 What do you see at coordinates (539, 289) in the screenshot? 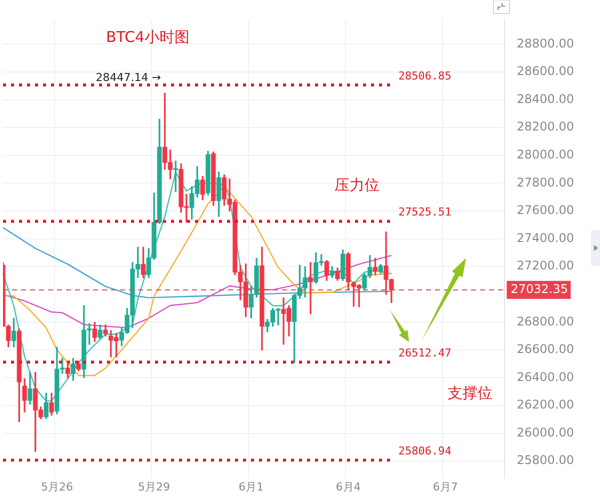
I see `ref-line-label: 27032.35` at bounding box center [539, 289].